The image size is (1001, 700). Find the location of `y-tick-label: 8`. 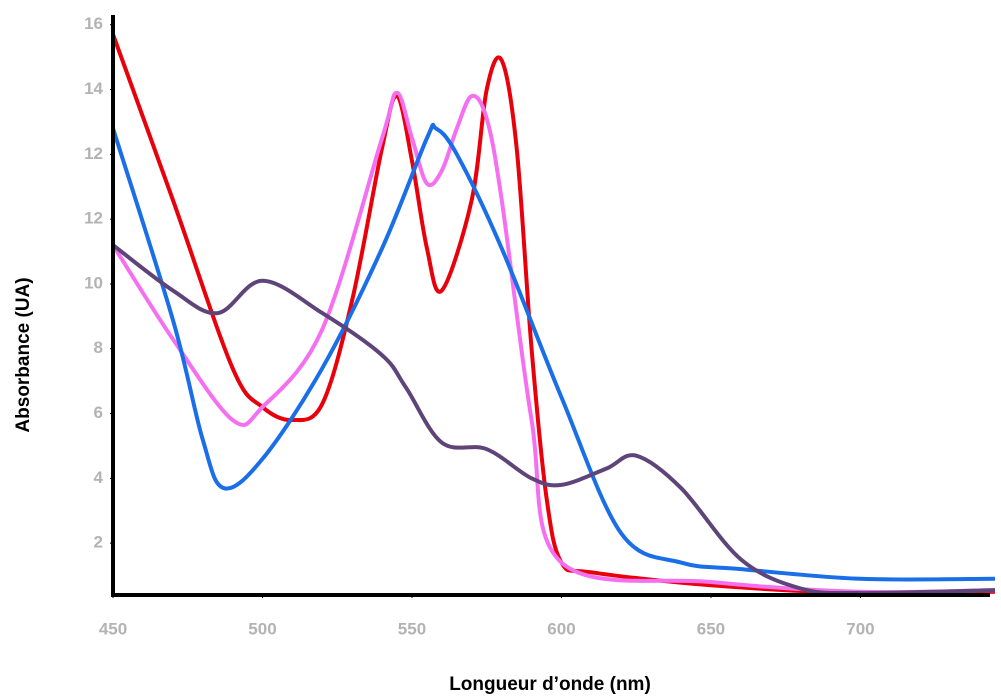

y-tick-label: 8 is located at coordinates (98, 347).